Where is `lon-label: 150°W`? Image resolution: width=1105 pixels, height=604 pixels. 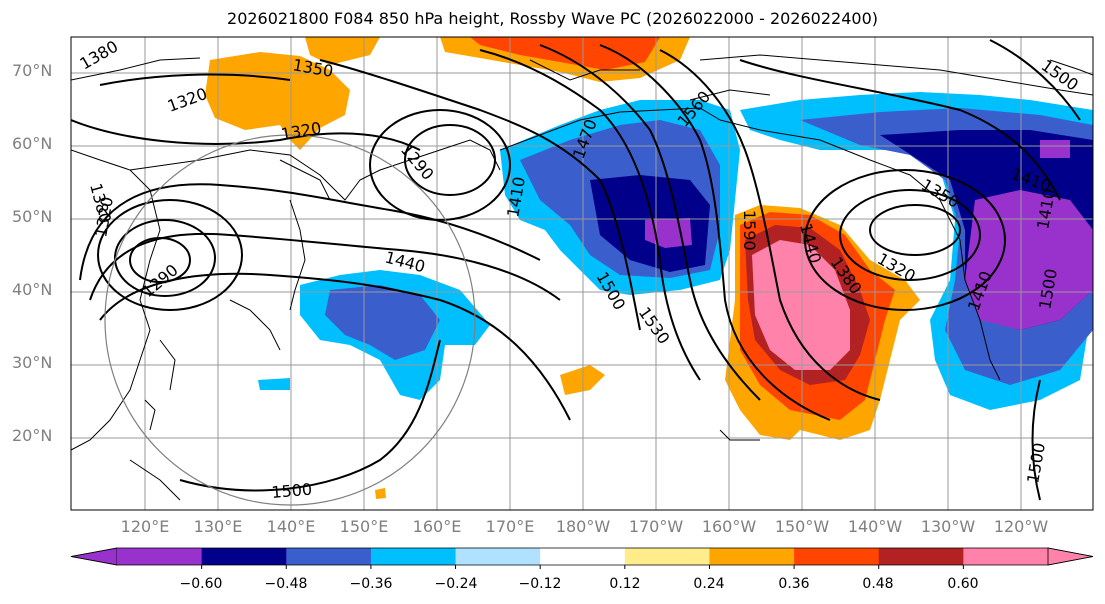
lon-label: 150°W is located at coordinates (802, 526).